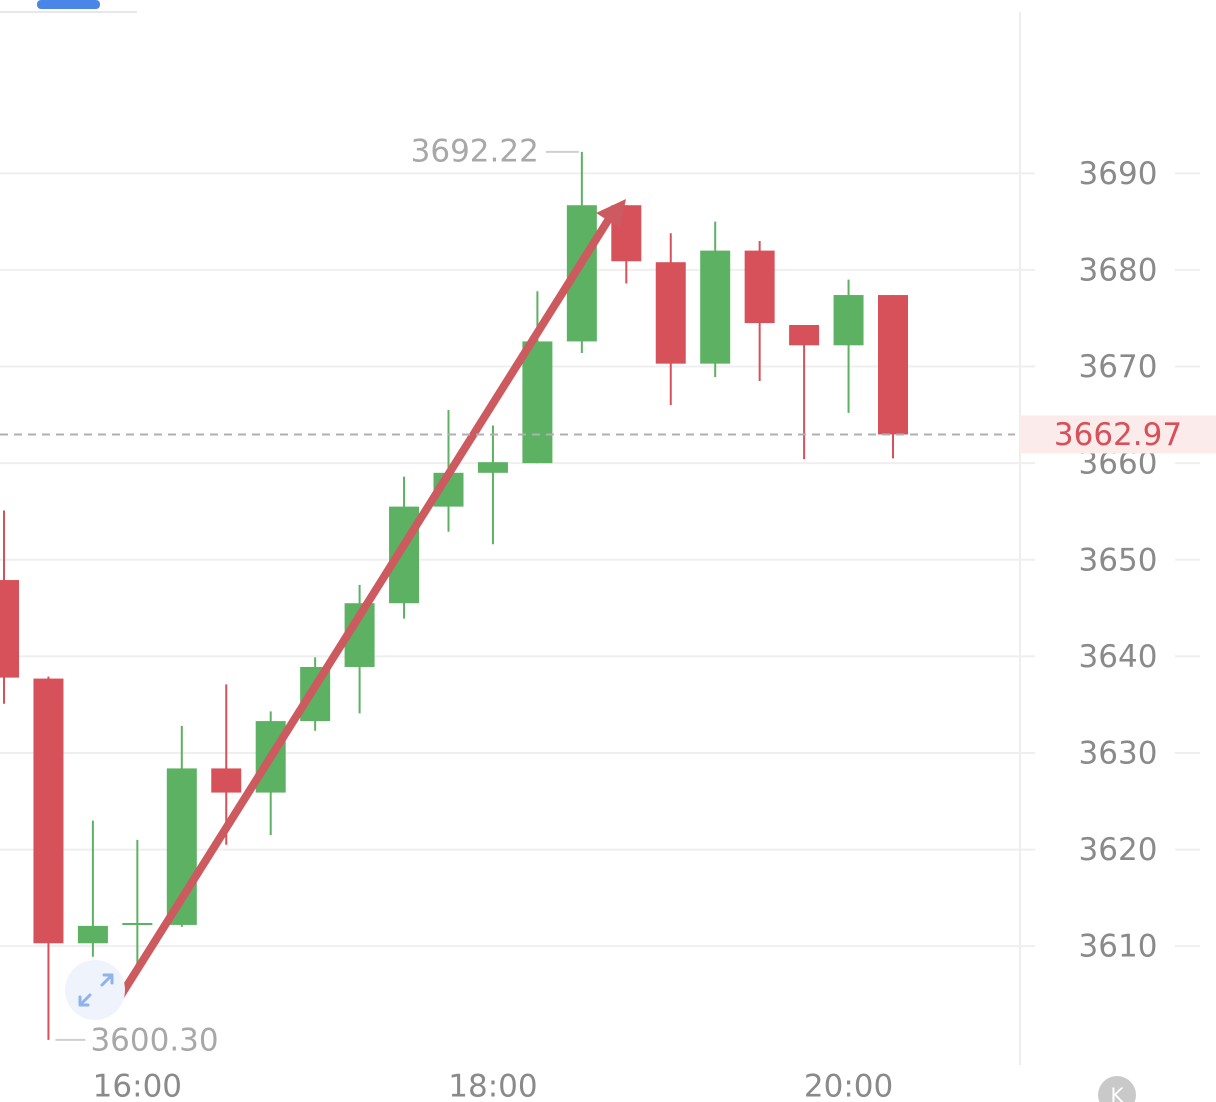 This screenshot has height=1102, width=1216. I want to click on y-tick-label: 3640, so click(1118, 657).